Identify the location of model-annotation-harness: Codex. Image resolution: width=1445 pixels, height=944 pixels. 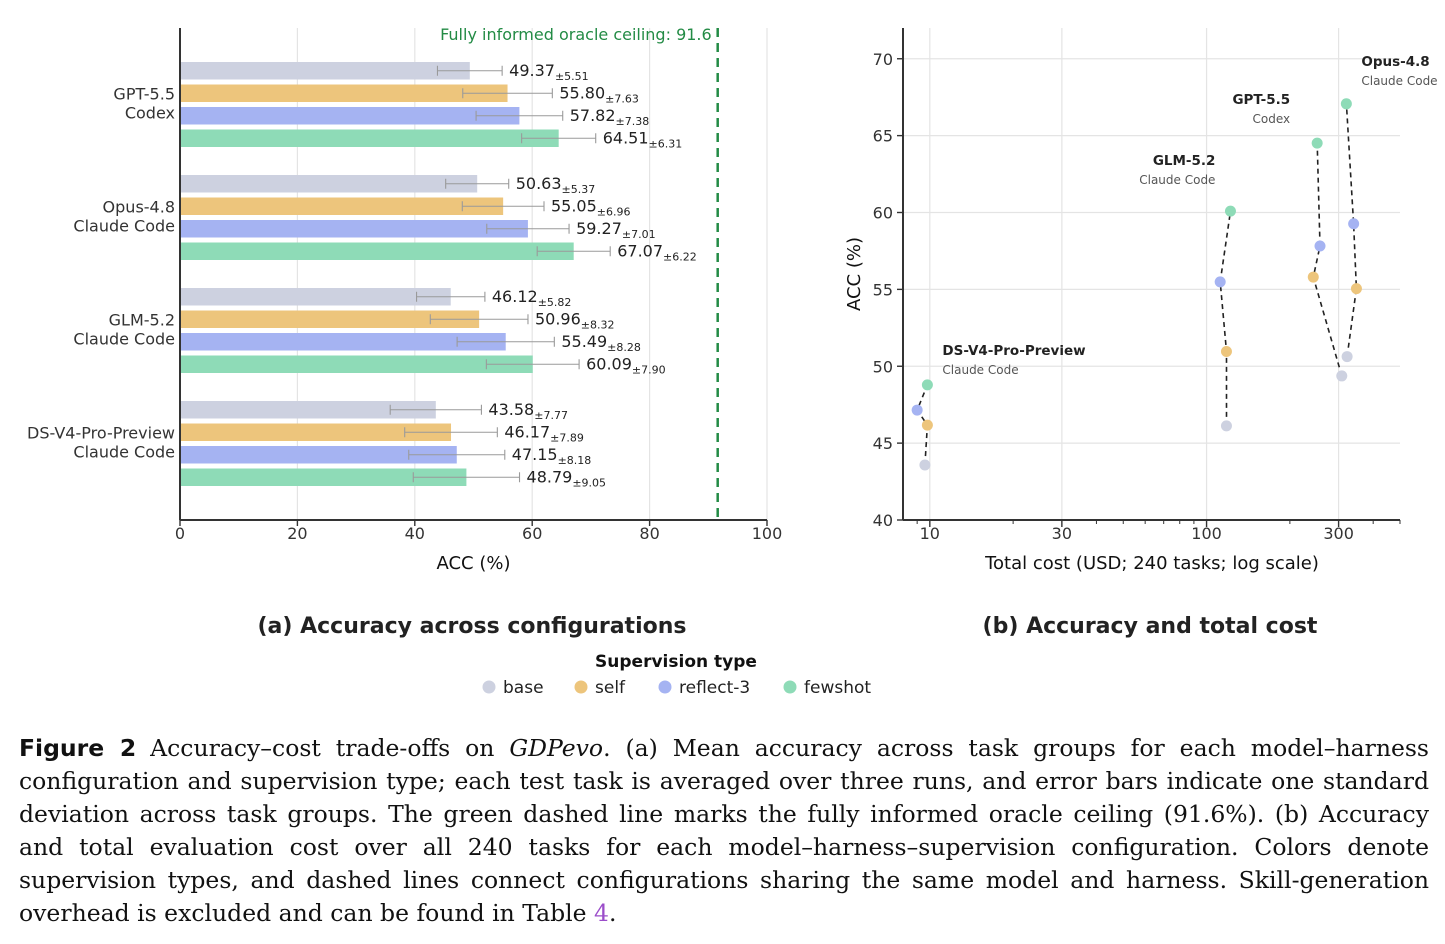
(1272, 119).